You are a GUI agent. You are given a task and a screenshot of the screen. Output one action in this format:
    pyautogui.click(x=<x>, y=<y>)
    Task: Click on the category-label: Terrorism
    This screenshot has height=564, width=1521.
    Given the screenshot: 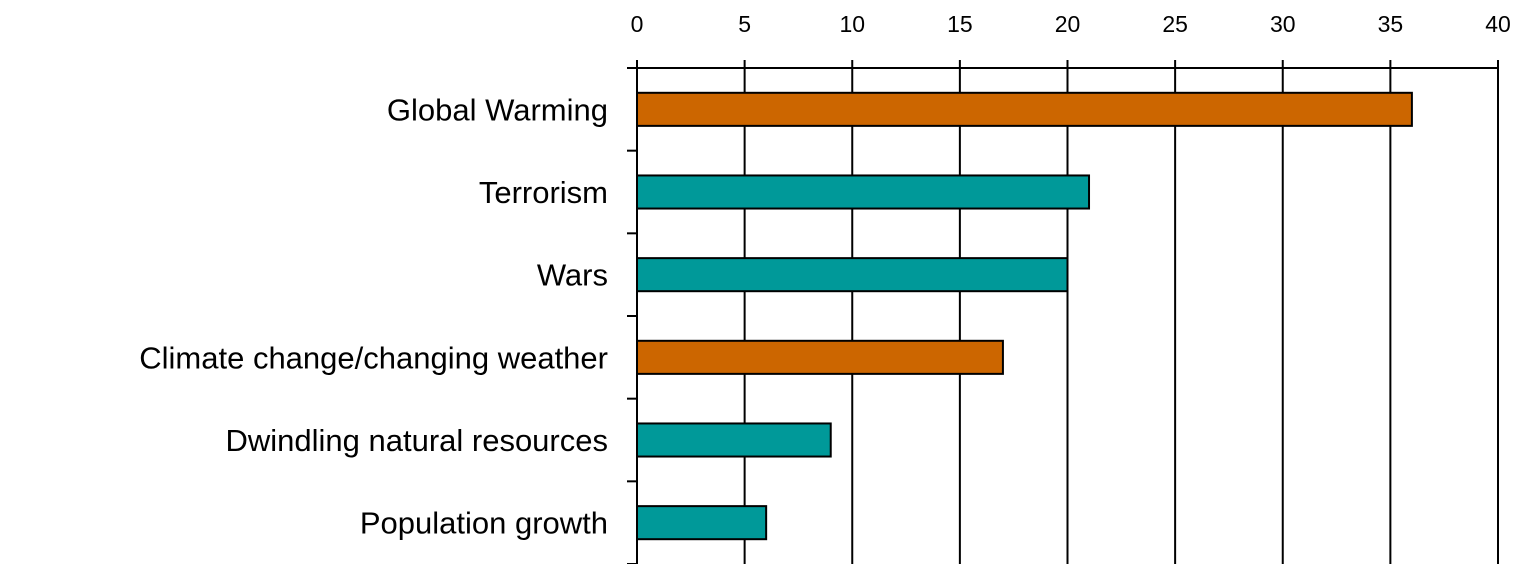 What is the action you would take?
    pyautogui.click(x=543, y=192)
    